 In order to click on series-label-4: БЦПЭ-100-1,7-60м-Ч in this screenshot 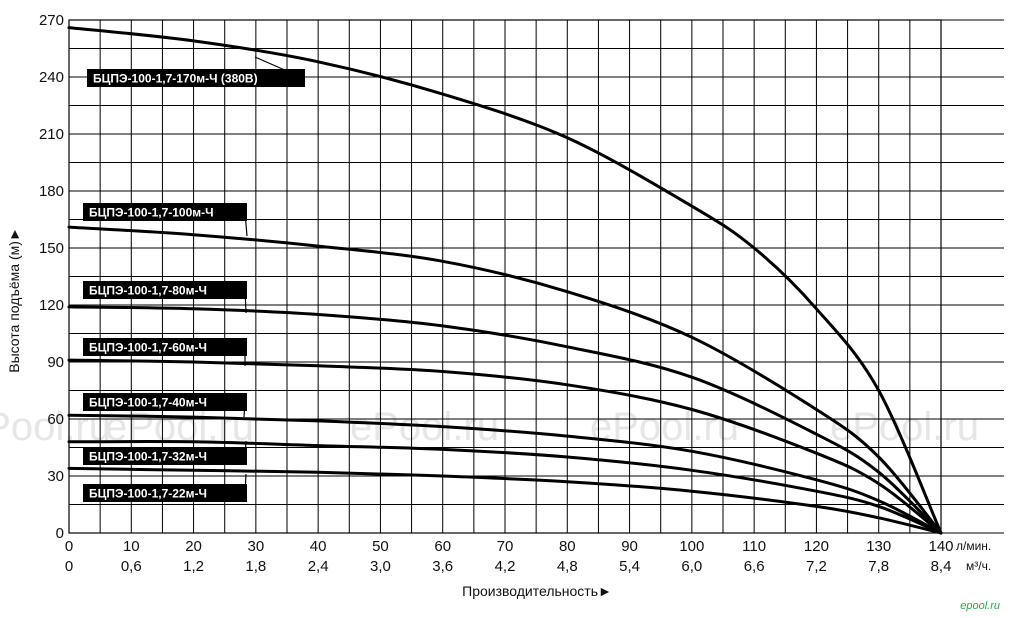, I will do `click(165, 352)`.